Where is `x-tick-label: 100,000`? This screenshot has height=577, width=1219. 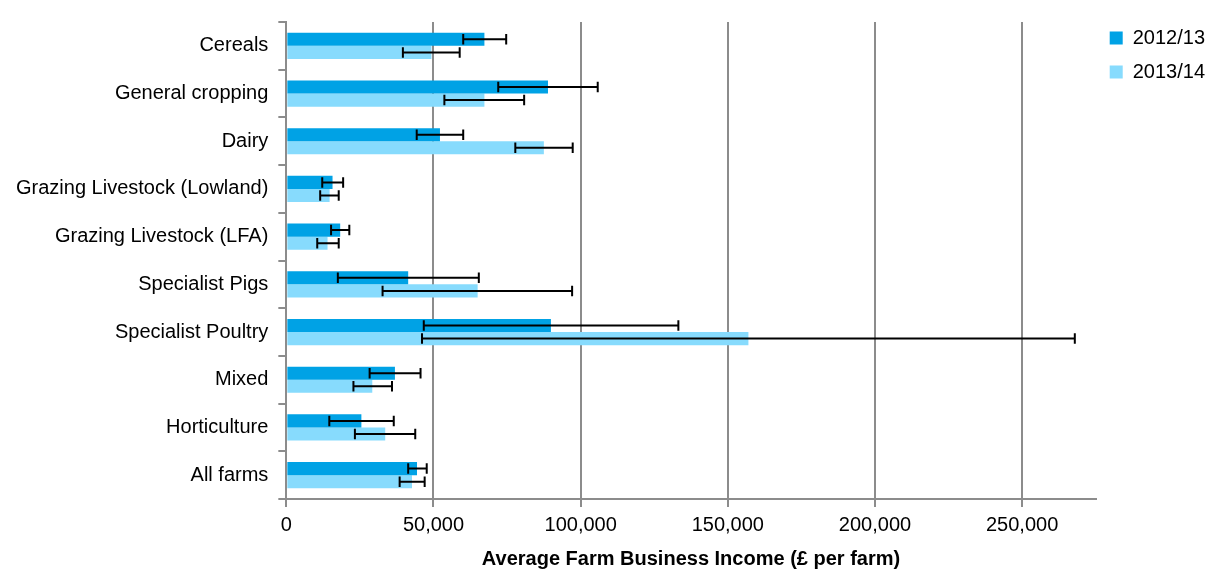 x-tick-label: 100,000 is located at coordinates (580, 523).